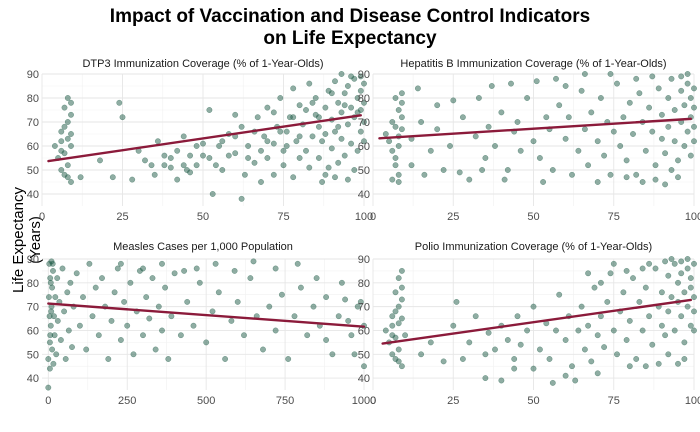  I want to click on trend-line, so click(204, 138).